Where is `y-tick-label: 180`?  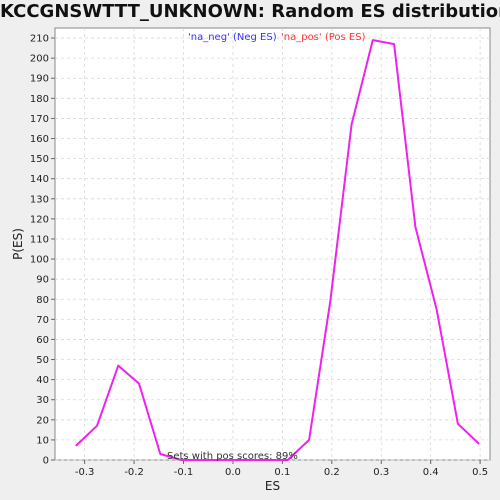 y-tick-label: 180 is located at coordinates (39, 99).